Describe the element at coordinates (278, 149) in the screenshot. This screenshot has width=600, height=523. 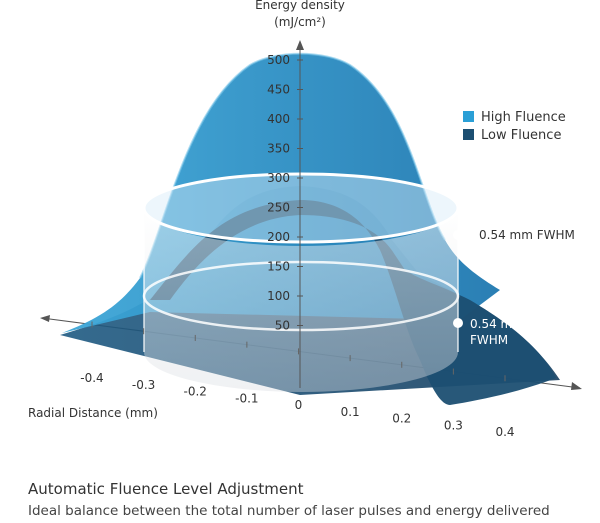
I see `y-tick-label: 350` at that location.